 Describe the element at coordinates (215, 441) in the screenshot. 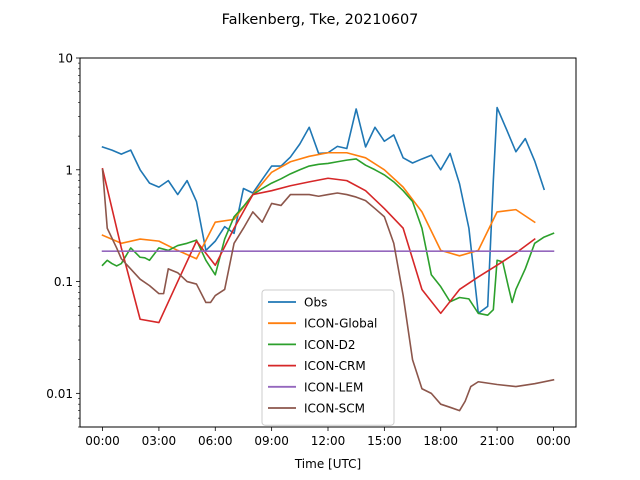

I see `x-tick-label: 06:00` at that location.